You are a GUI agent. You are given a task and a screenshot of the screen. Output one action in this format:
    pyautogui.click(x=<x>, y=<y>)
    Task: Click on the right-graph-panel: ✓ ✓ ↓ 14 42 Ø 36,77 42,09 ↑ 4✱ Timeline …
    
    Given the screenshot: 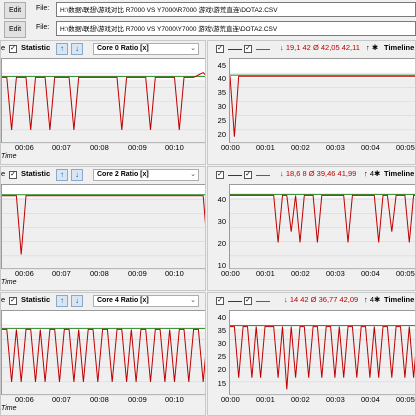 What is the action you would take?
    pyautogui.click(x=311, y=354)
    